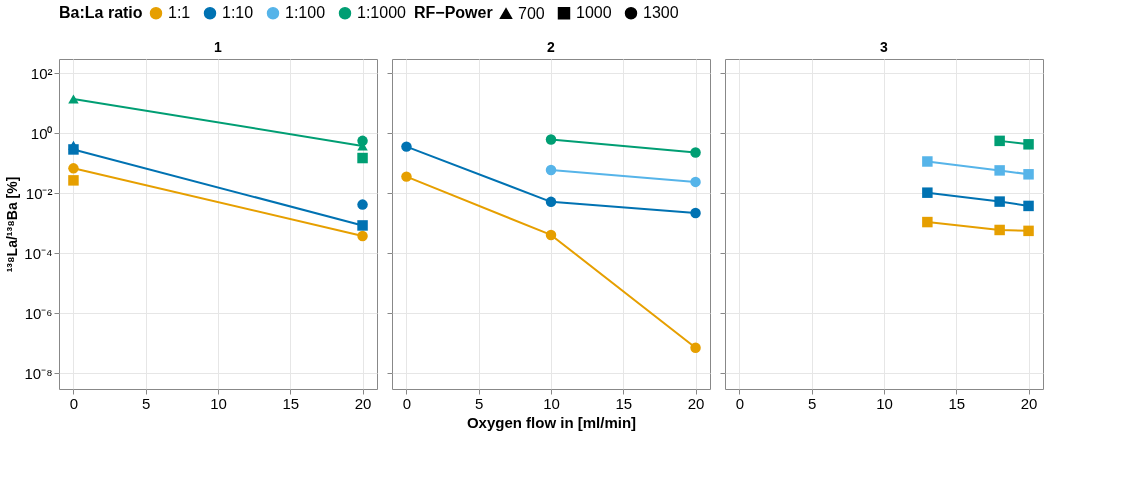 The width and height of the screenshot is (1142, 500). What do you see at coordinates (41, 133) in the screenshot?
I see `y-tick-label: 10⁰` at bounding box center [41, 133].